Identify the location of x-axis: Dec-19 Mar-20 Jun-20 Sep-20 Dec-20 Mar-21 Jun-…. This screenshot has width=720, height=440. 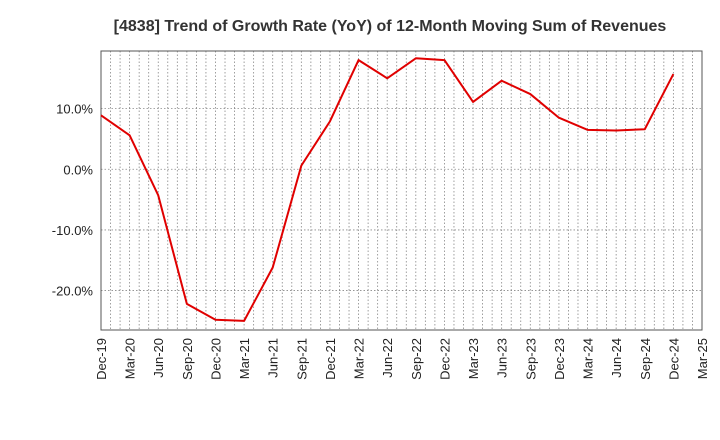
(402, 359).